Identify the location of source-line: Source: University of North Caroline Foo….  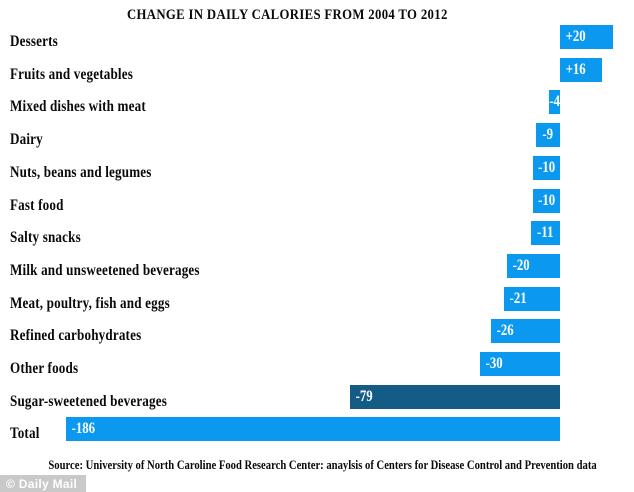
(317, 465).